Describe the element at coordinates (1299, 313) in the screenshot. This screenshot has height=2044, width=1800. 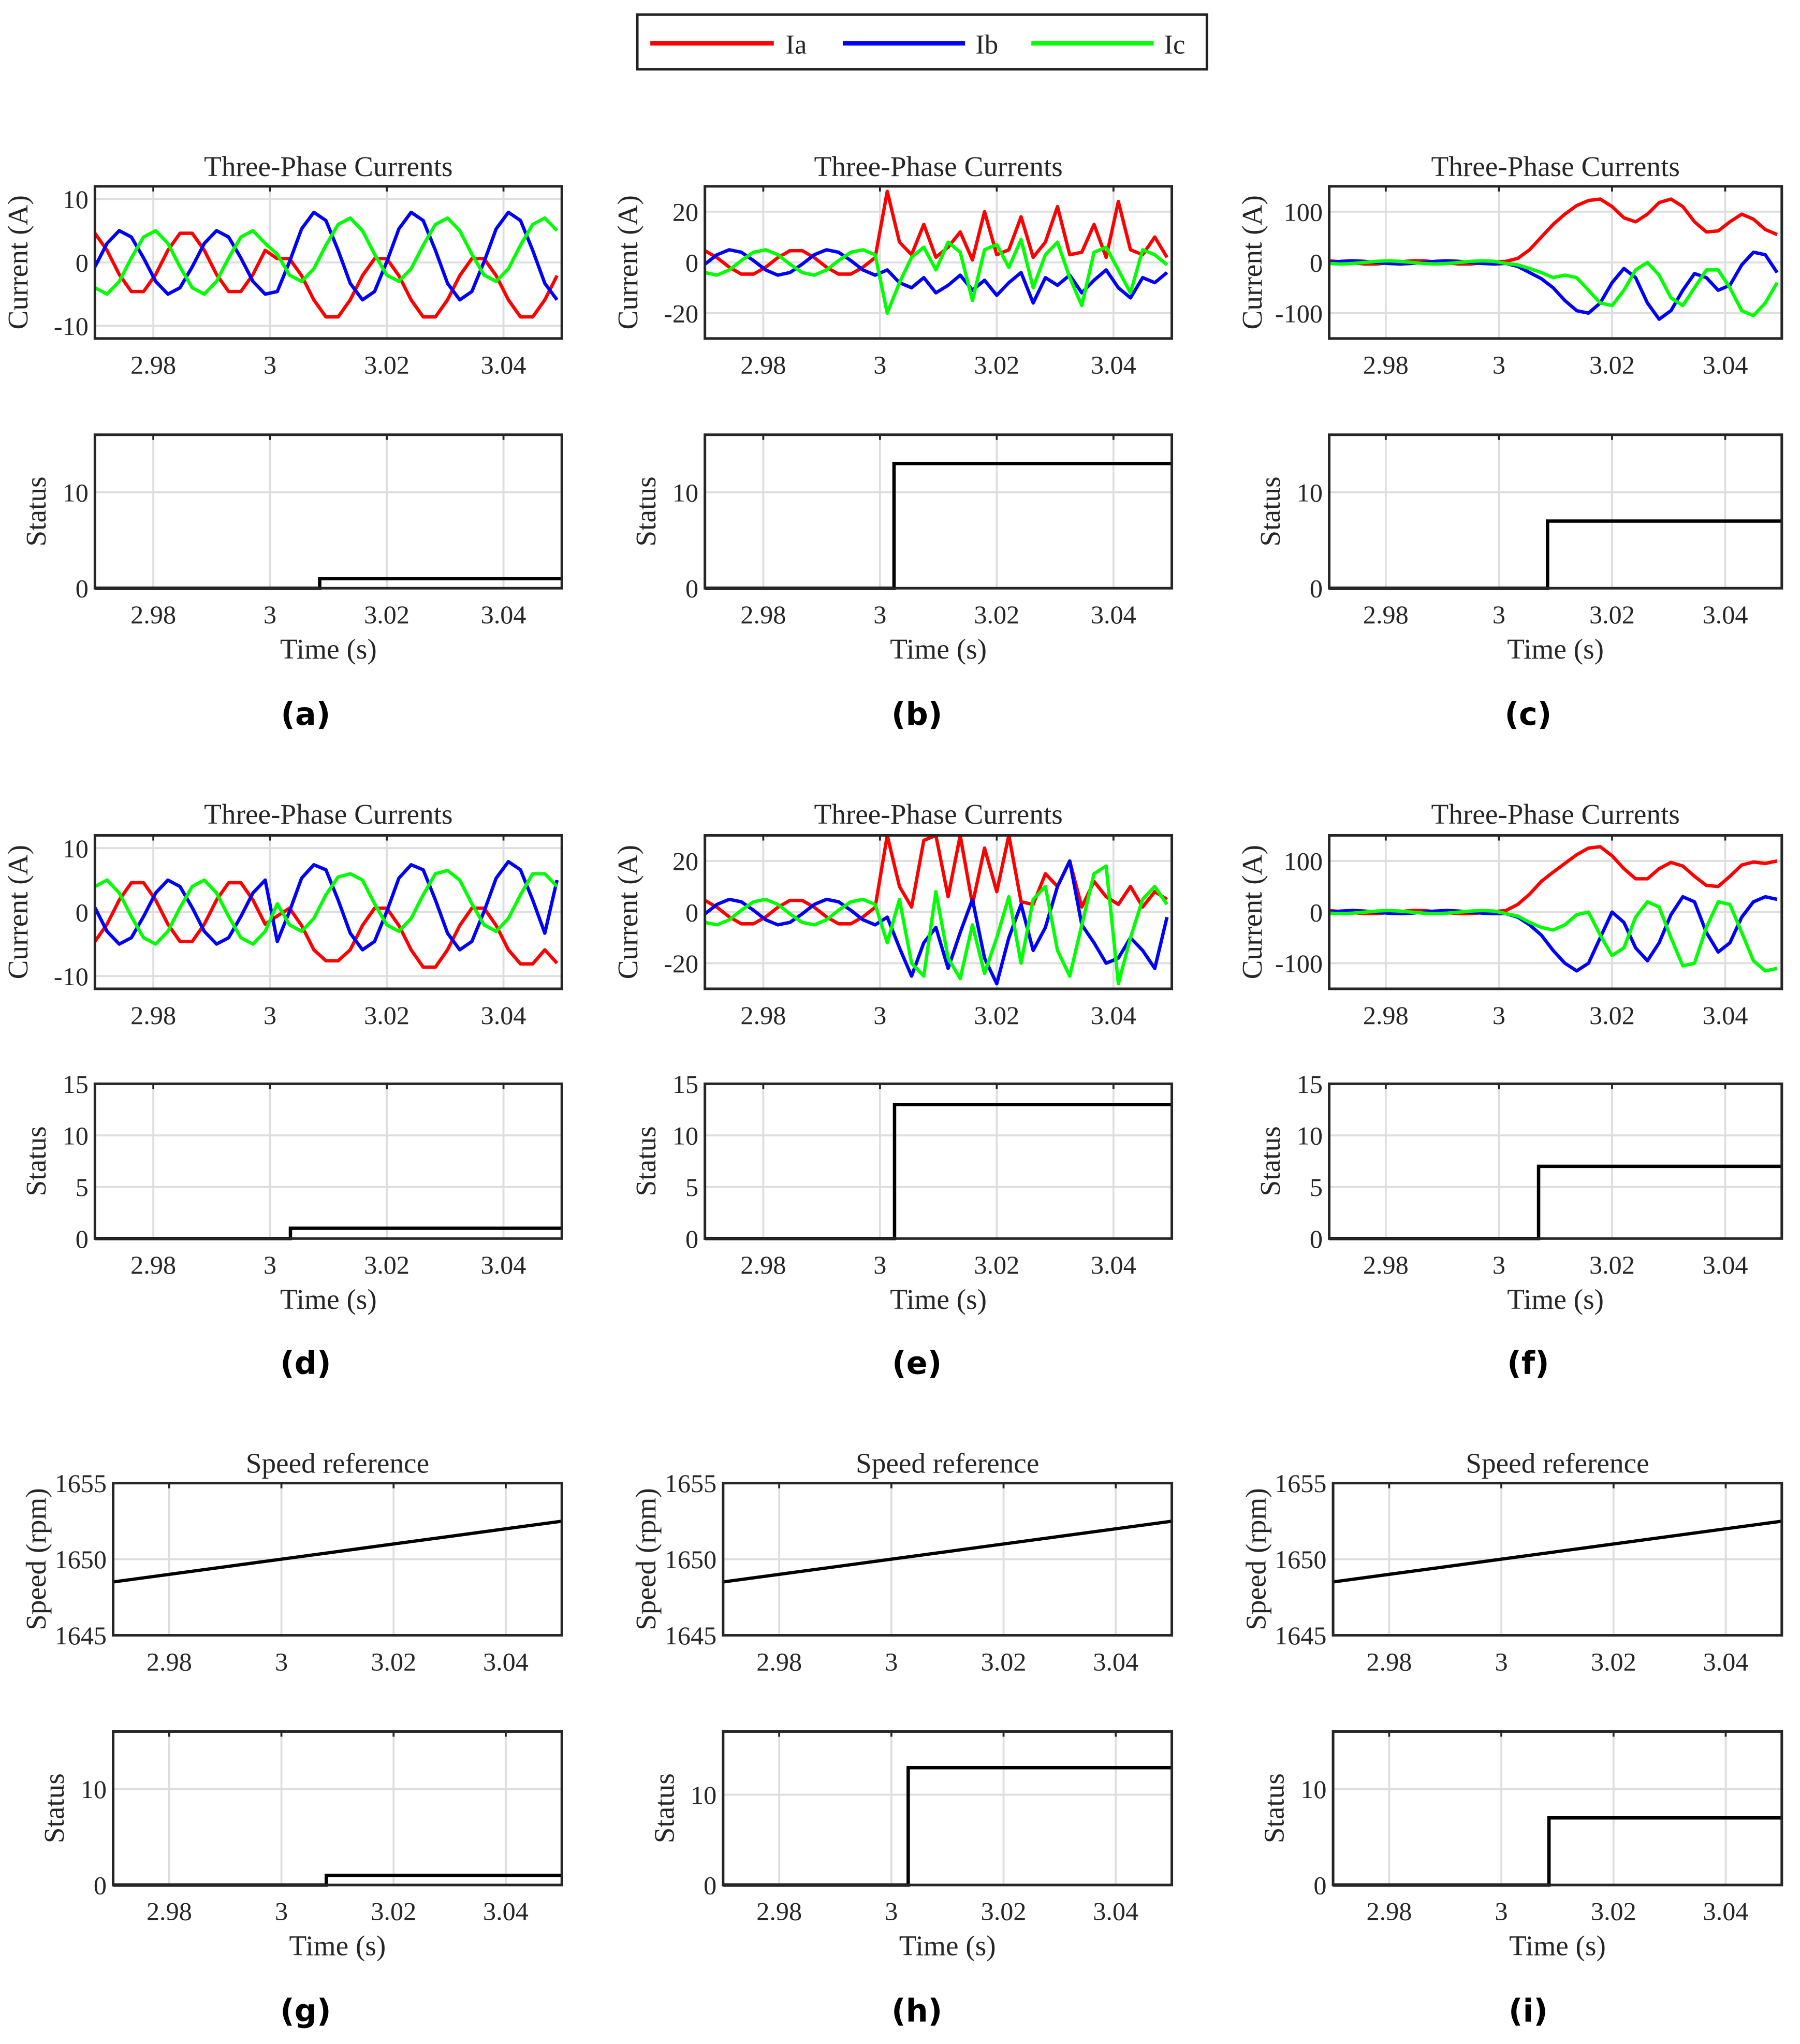
I see `panel-c-top-y-tick-label: -100` at that location.